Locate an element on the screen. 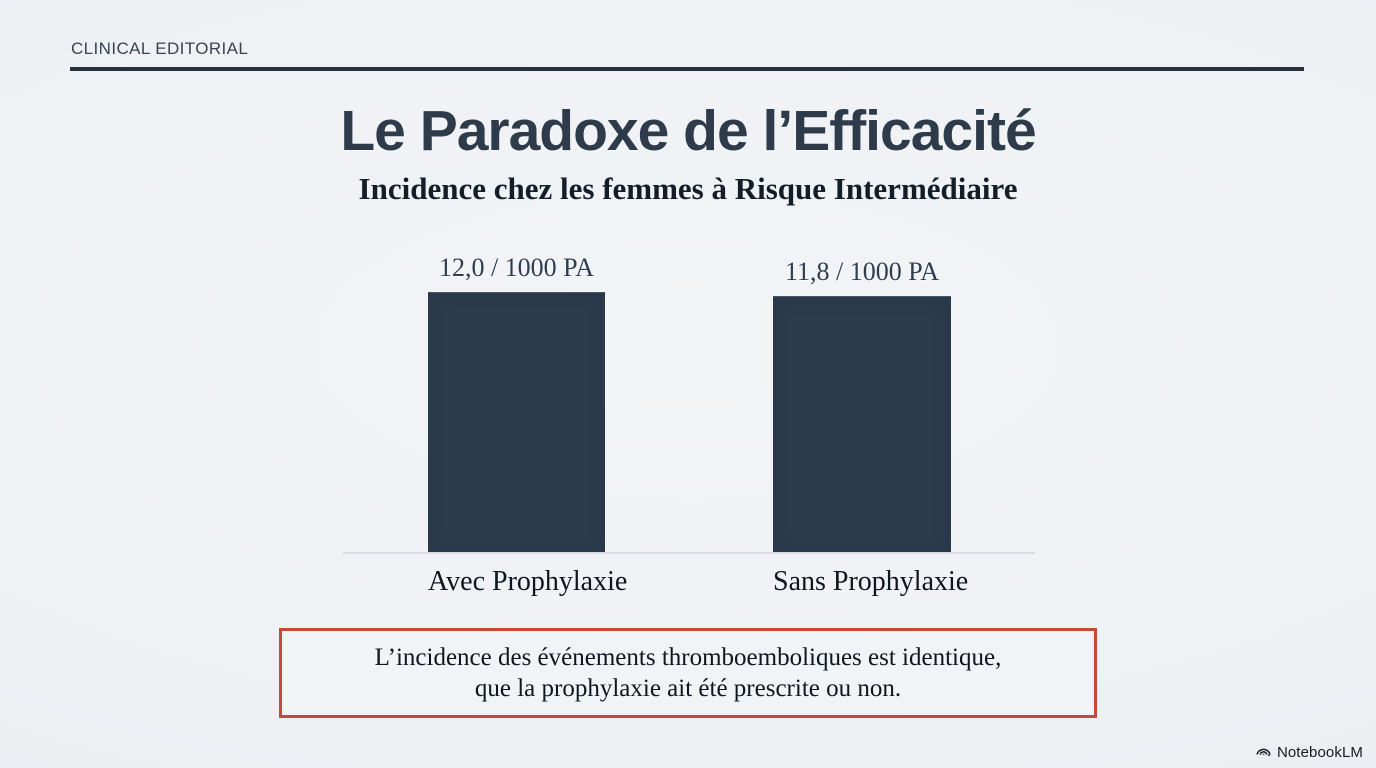 The width and height of the screenshot is (1376, 768). bar-avec-prophylaxie is located at coordinates (516, 422).